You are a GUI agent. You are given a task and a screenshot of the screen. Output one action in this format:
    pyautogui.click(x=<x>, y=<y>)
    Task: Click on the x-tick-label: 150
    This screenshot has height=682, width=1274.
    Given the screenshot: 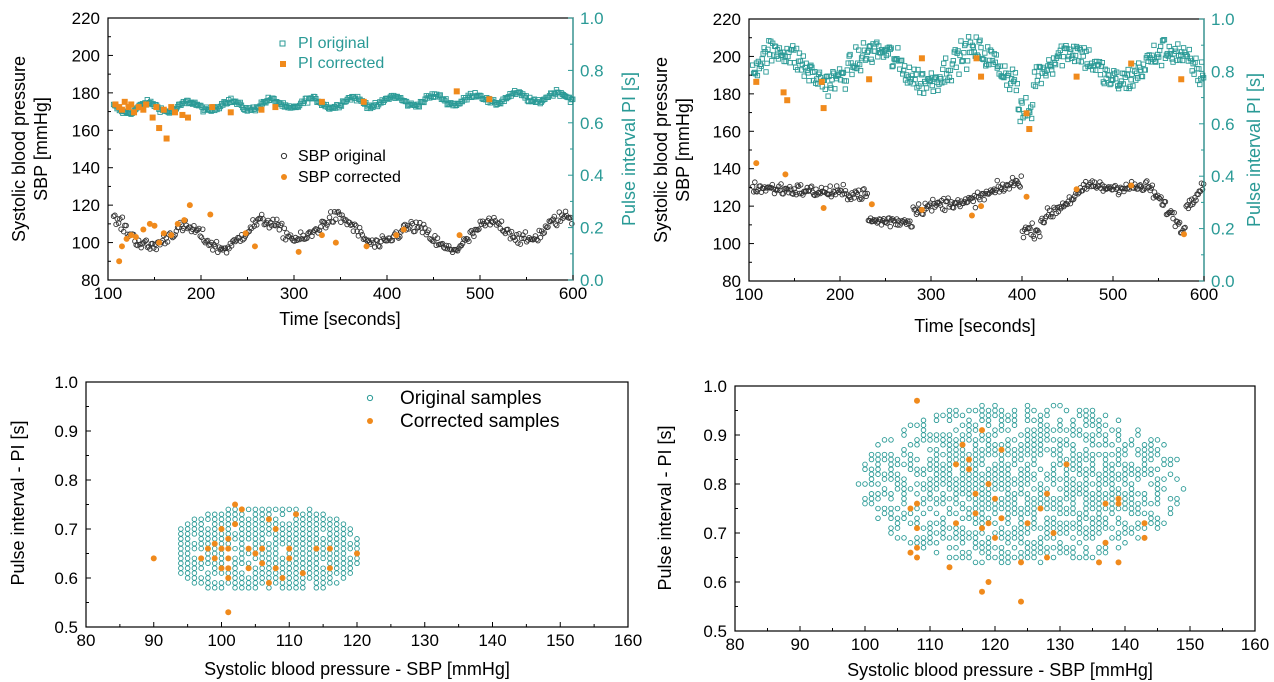 What is the action you would take?
    pyautogui.click(x=560, y=640)
    